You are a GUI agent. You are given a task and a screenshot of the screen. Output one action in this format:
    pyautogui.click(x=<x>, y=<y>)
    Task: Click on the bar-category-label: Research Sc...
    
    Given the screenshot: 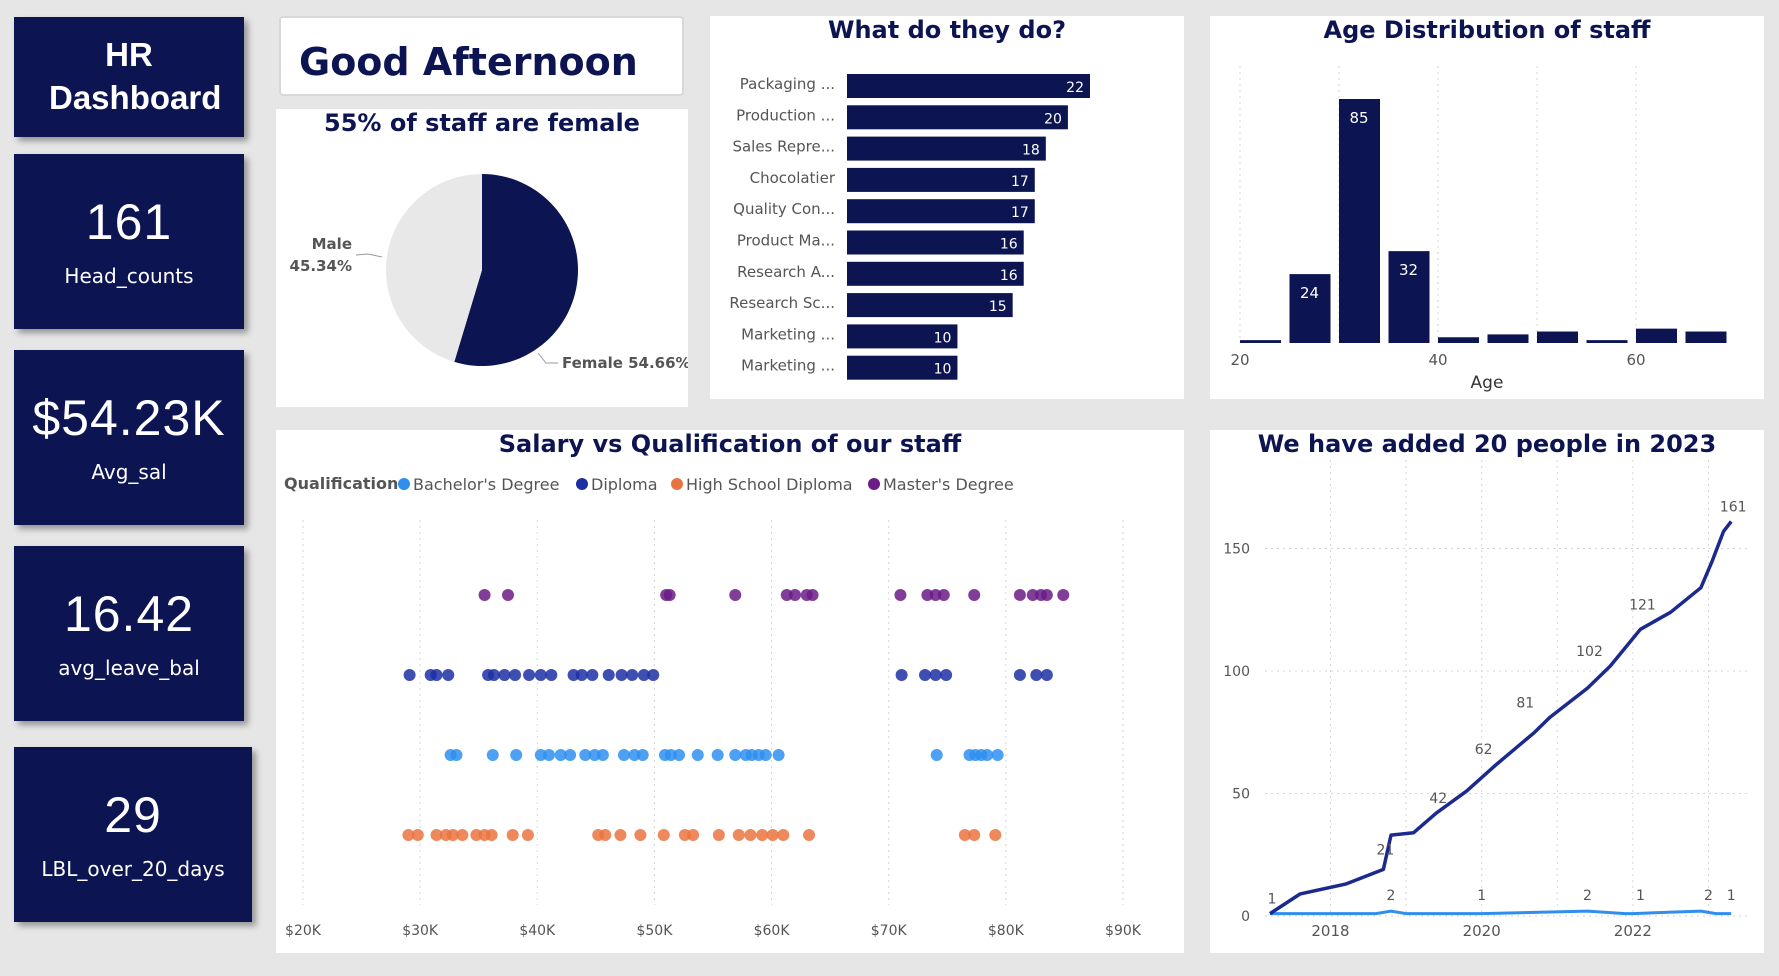 What is the action you would take?
    pyautogui.click(x=782, y=303)
    